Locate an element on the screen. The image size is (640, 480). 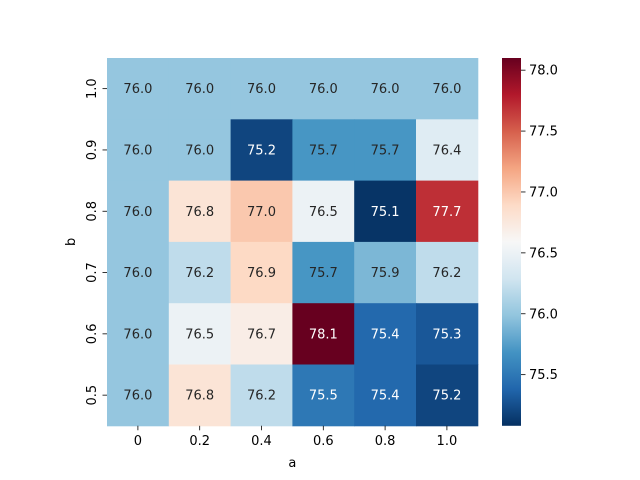
heatmap-cell-r5-c2 is located at coordinates (261, 395).